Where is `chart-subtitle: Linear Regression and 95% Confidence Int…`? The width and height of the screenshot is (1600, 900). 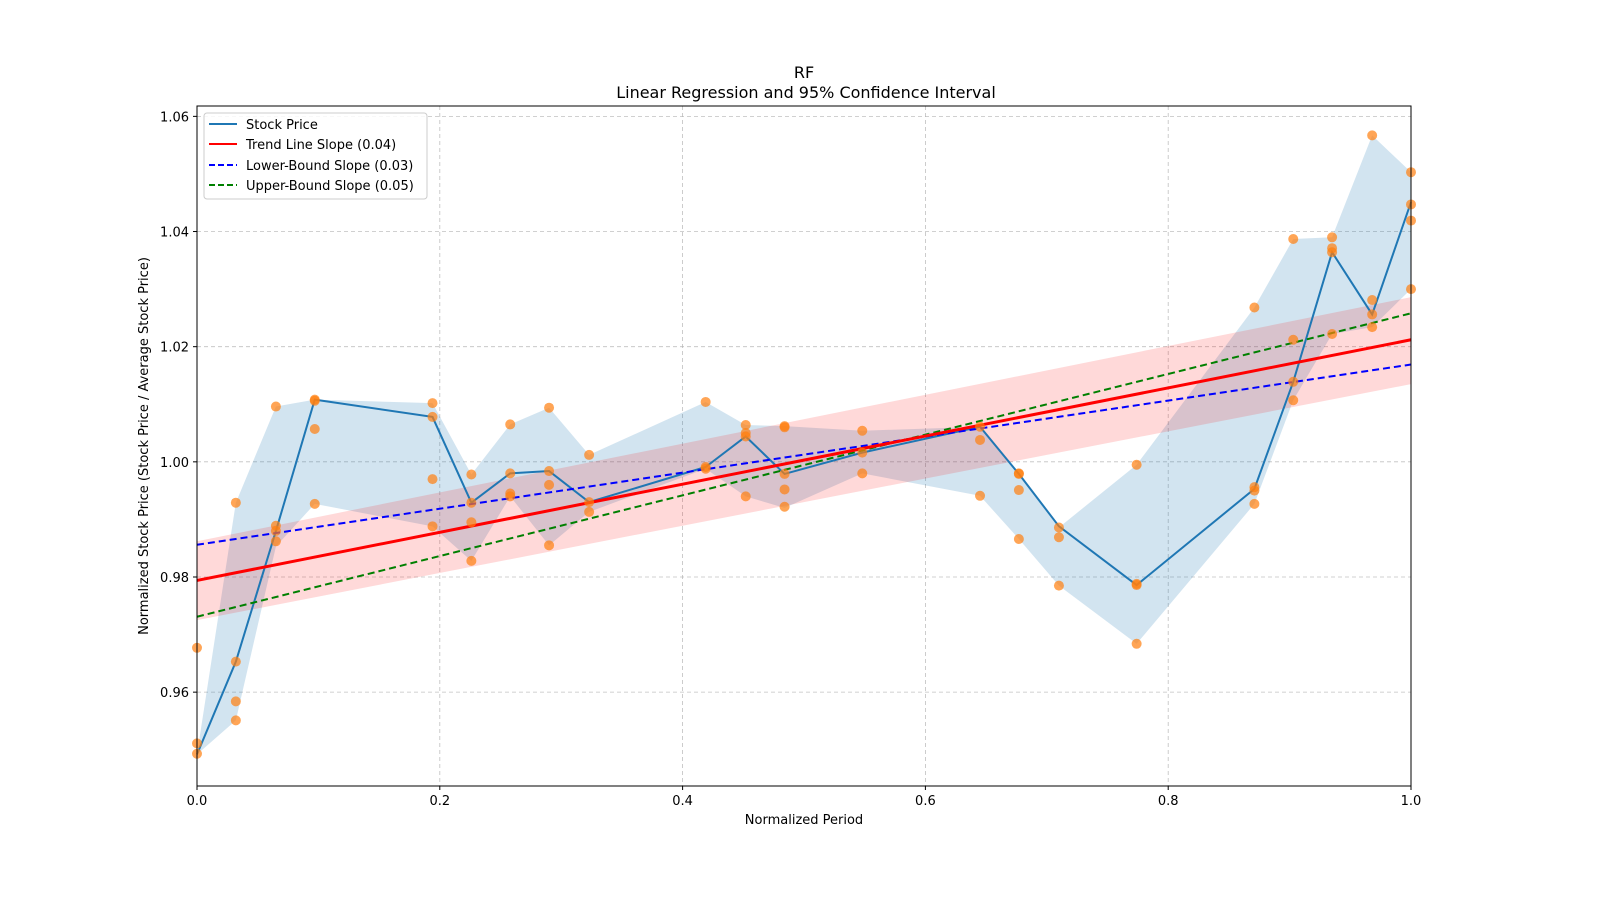
chart-subtitle: Linear Regression and 95% Confidence Int… is located at coordinates (806, 92).